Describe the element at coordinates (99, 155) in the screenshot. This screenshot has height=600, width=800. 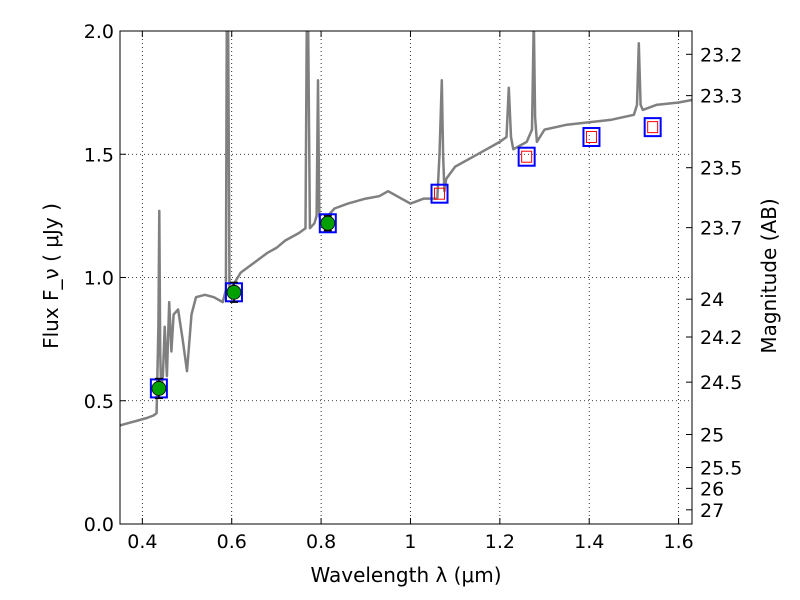
I see `y-tick-label: 1.5` at that location.